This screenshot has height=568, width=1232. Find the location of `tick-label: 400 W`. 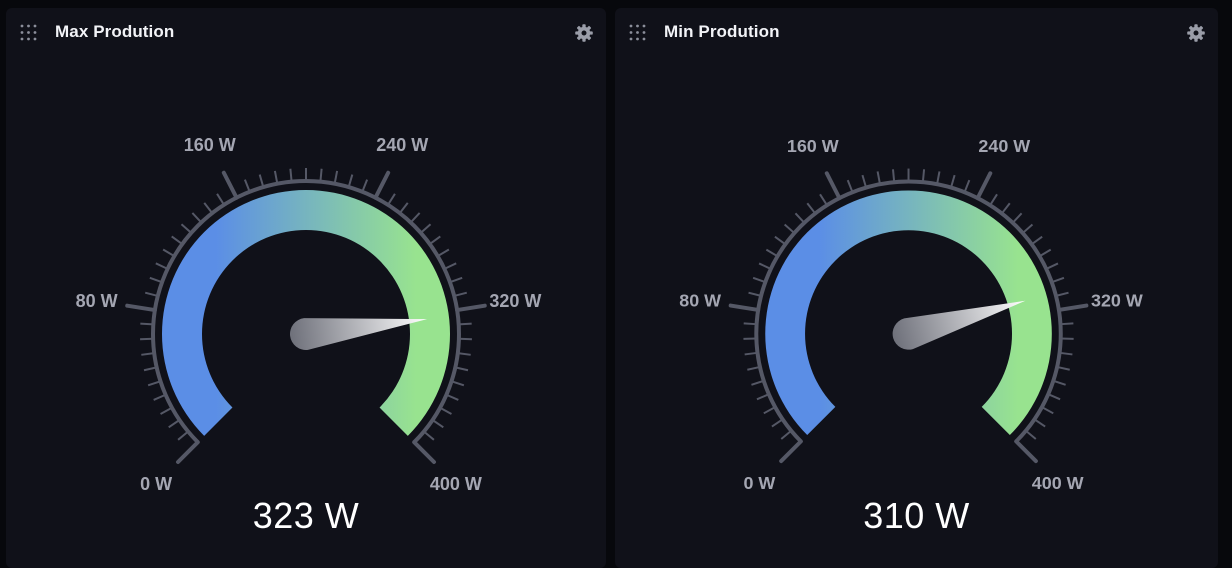

tick-label: 400 W is located at coordinates (456, 484).